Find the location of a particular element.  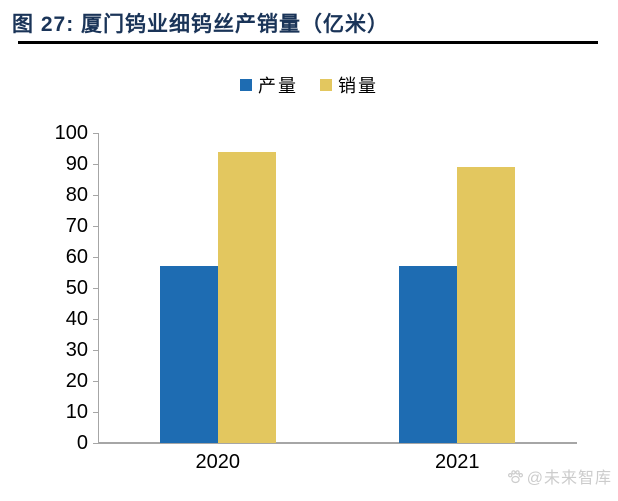

legend-label-销量: 销量 is located at coordinates (358, 86).